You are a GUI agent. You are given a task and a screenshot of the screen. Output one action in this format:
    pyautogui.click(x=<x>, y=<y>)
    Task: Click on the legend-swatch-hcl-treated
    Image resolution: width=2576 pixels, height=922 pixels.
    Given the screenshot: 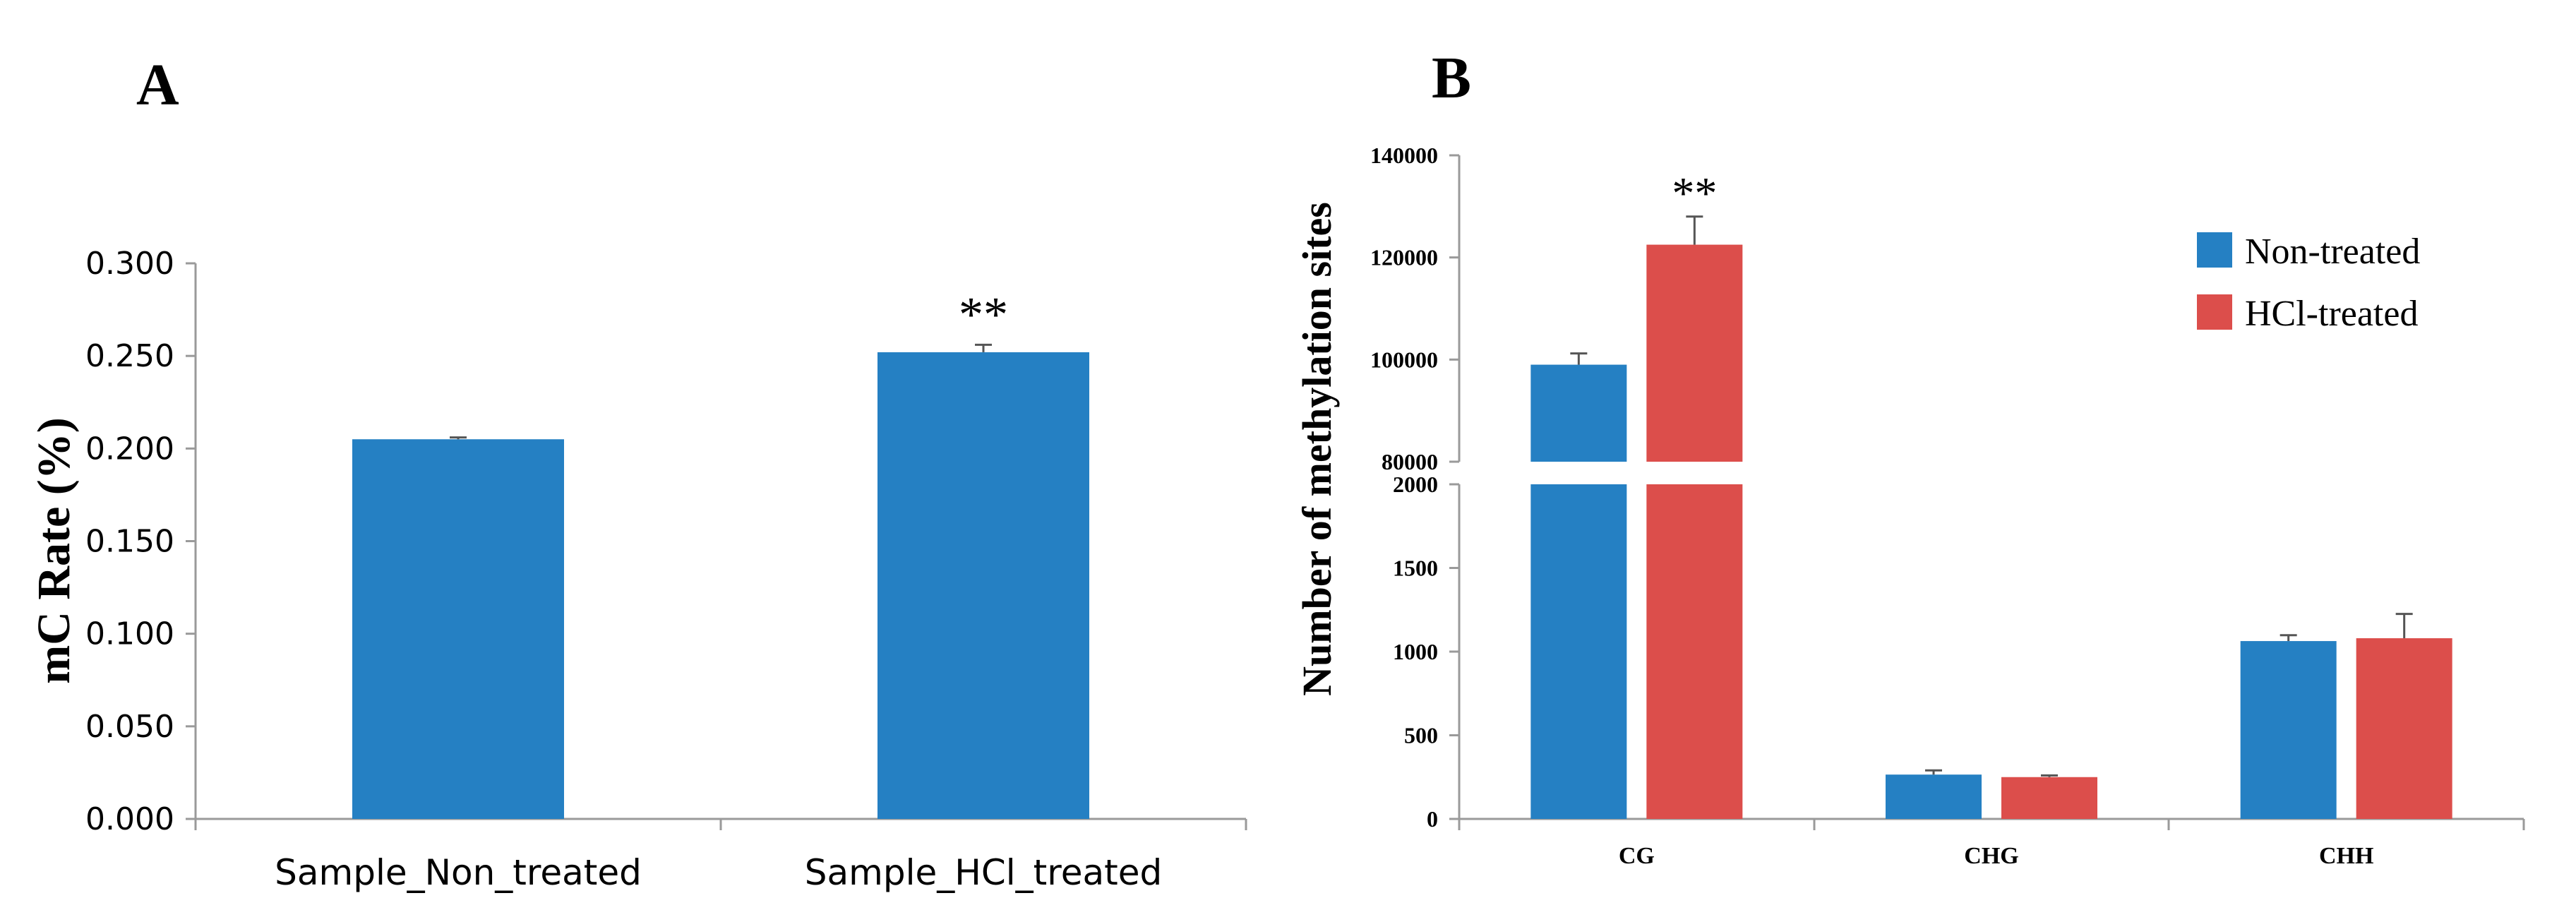 What is the action you would take?
    pyautogui.click(x=2214, y=312)
    